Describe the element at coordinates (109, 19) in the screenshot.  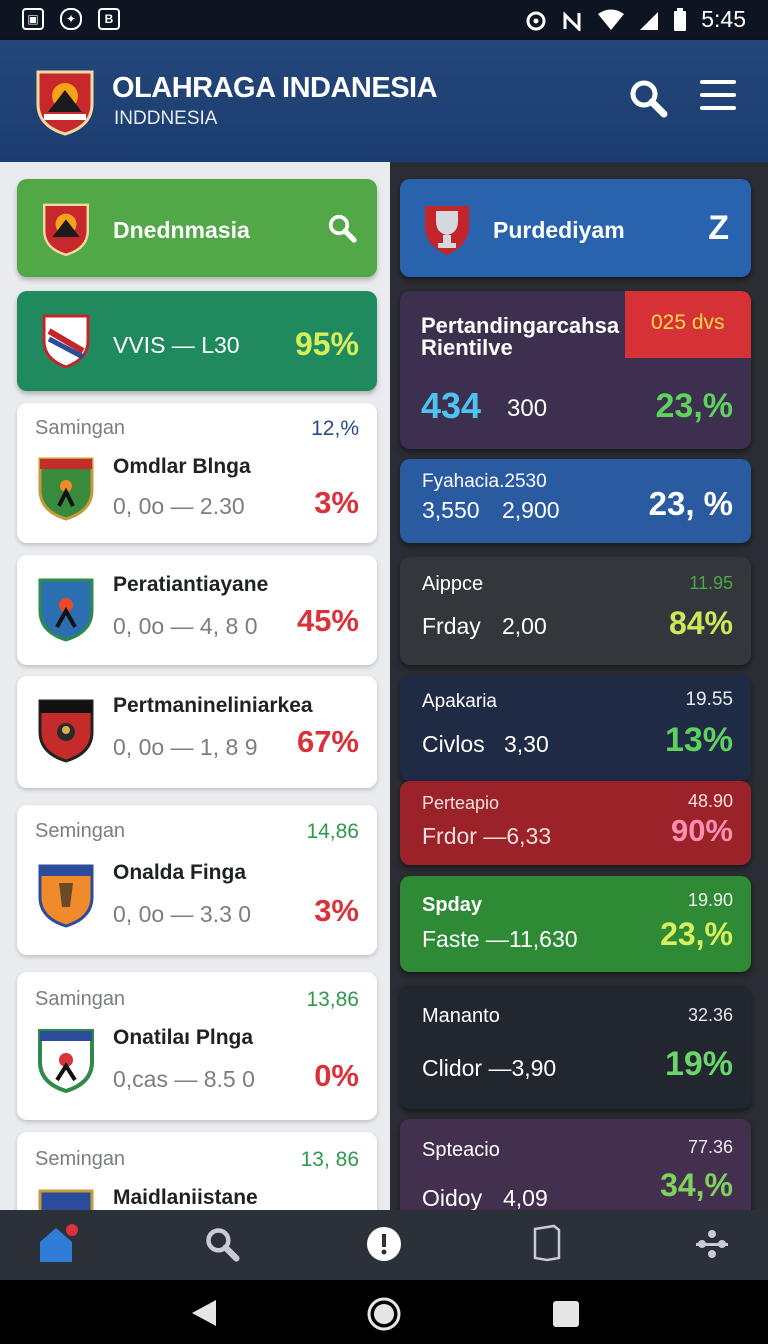
I see `b-icon: B` at that location.